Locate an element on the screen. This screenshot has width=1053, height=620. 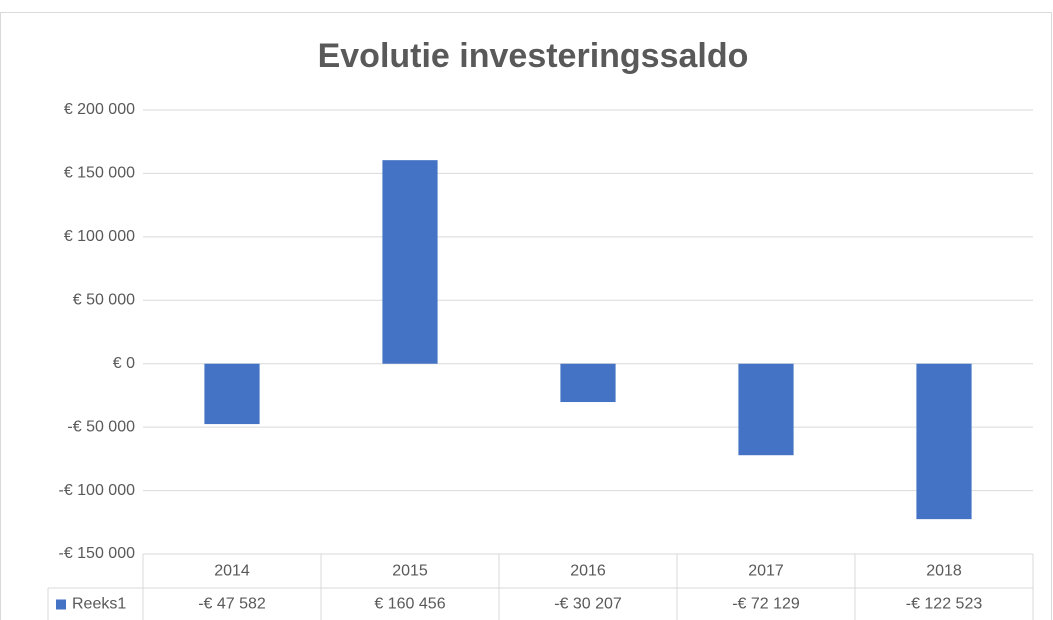
y-tick-label: € 200 000 is located at coordinates (99, 109).